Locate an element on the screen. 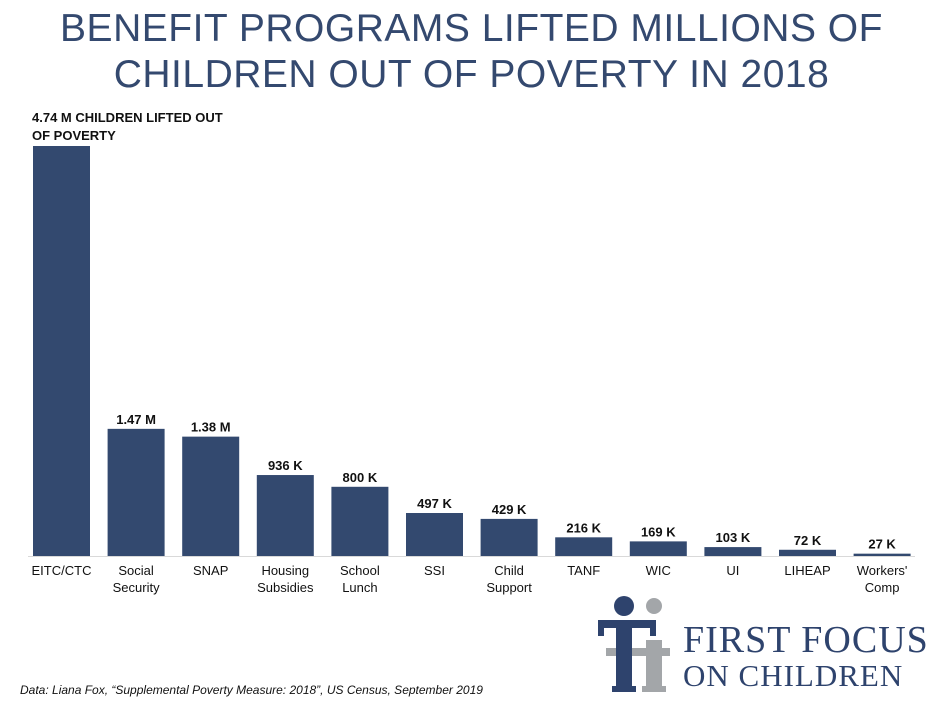  category-label: Support is located at coordinates (509, 587).